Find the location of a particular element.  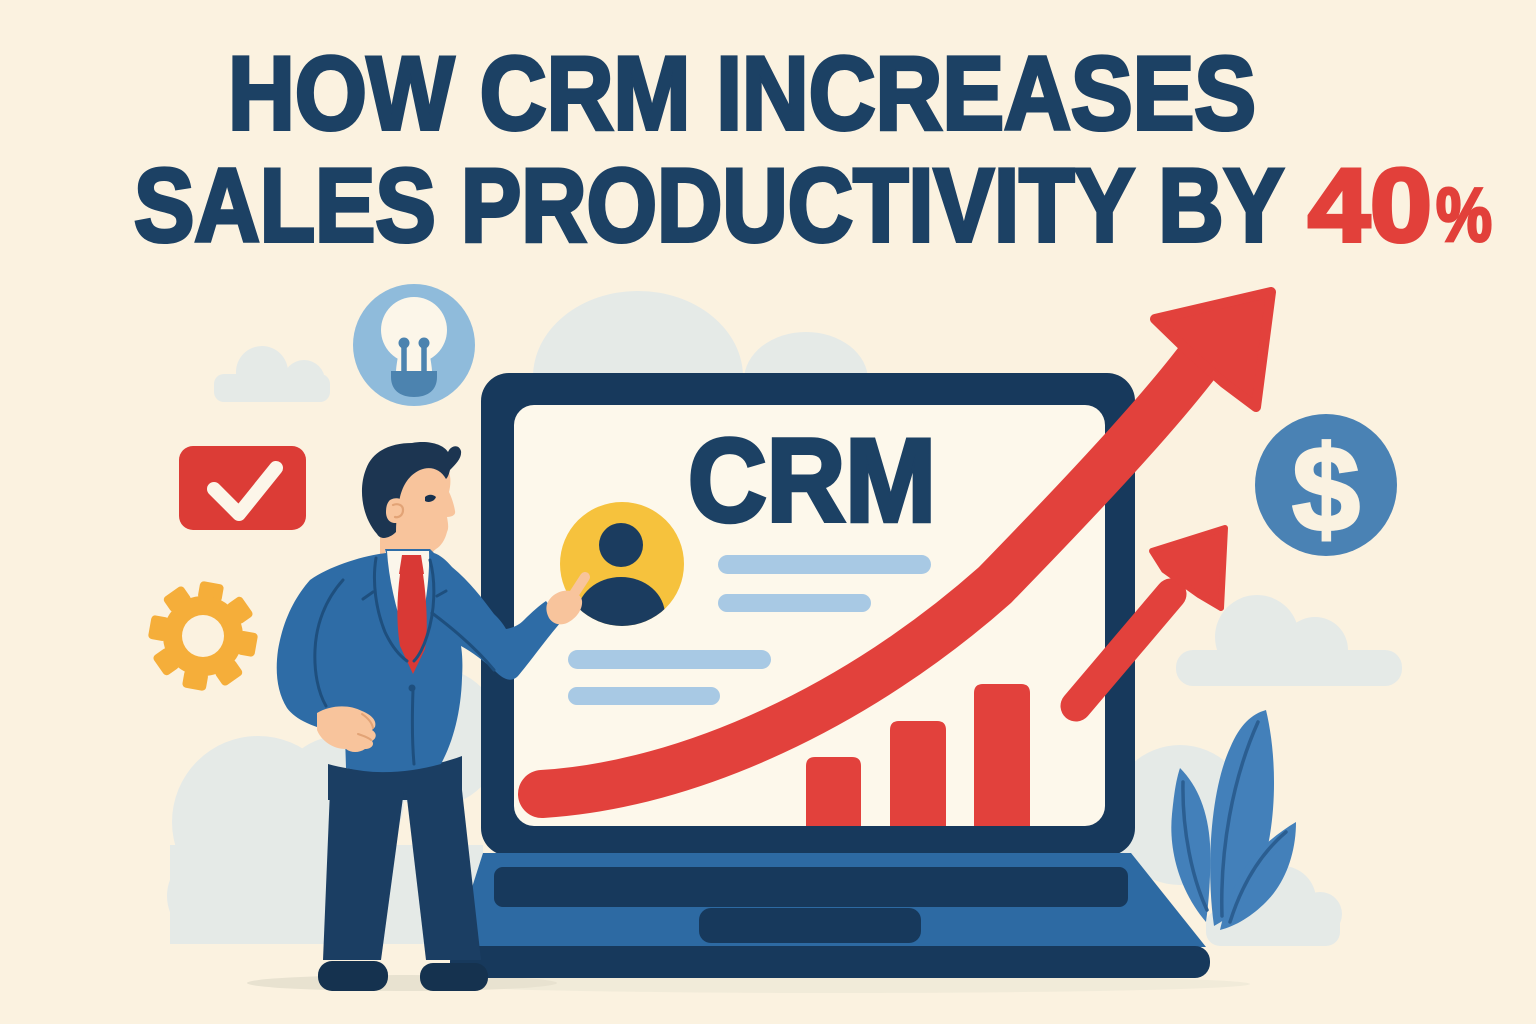

svg-text: SALES PRODUCTIVITY BY is located at coordinates (709, 206).